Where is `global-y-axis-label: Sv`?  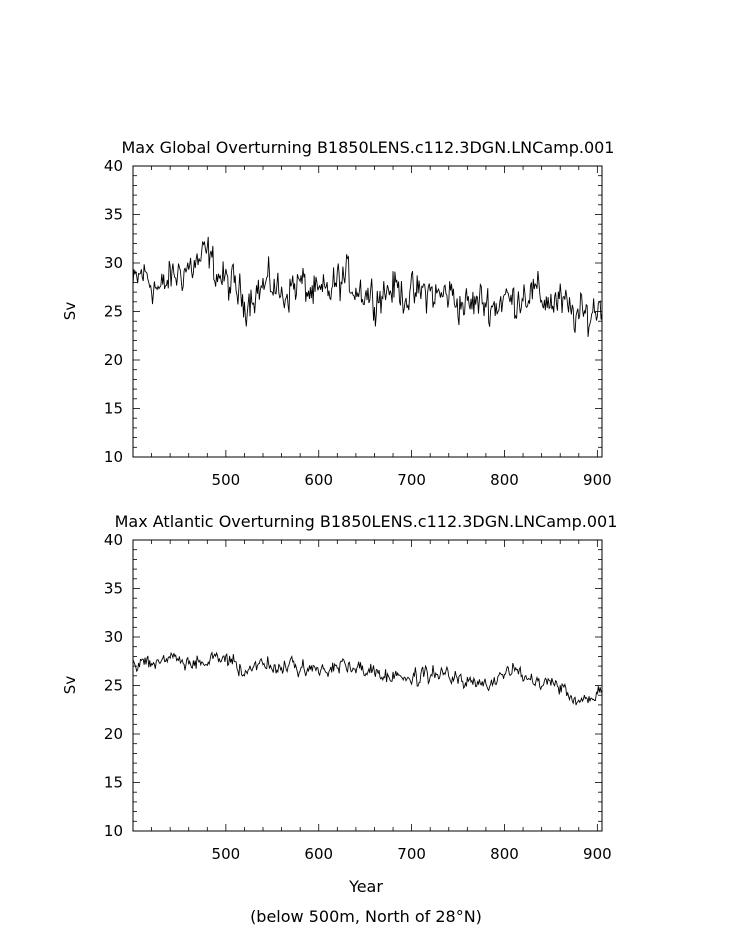 global-y-axis-label: Sv is located at coordinates (70, 311).